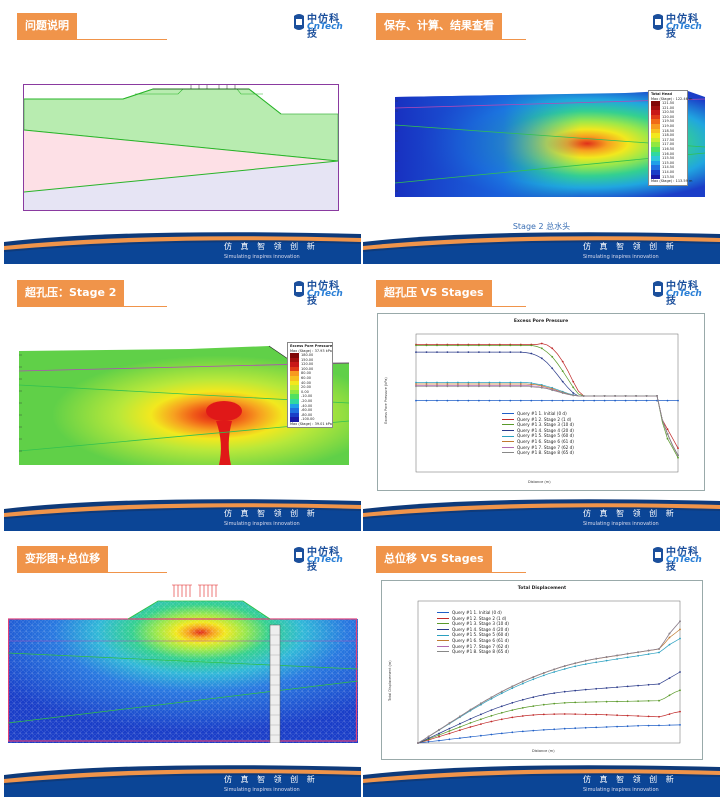 The height and width of the screenshot is (797, 722). I want to click on legend-row: 80.00, so click(310, 373).